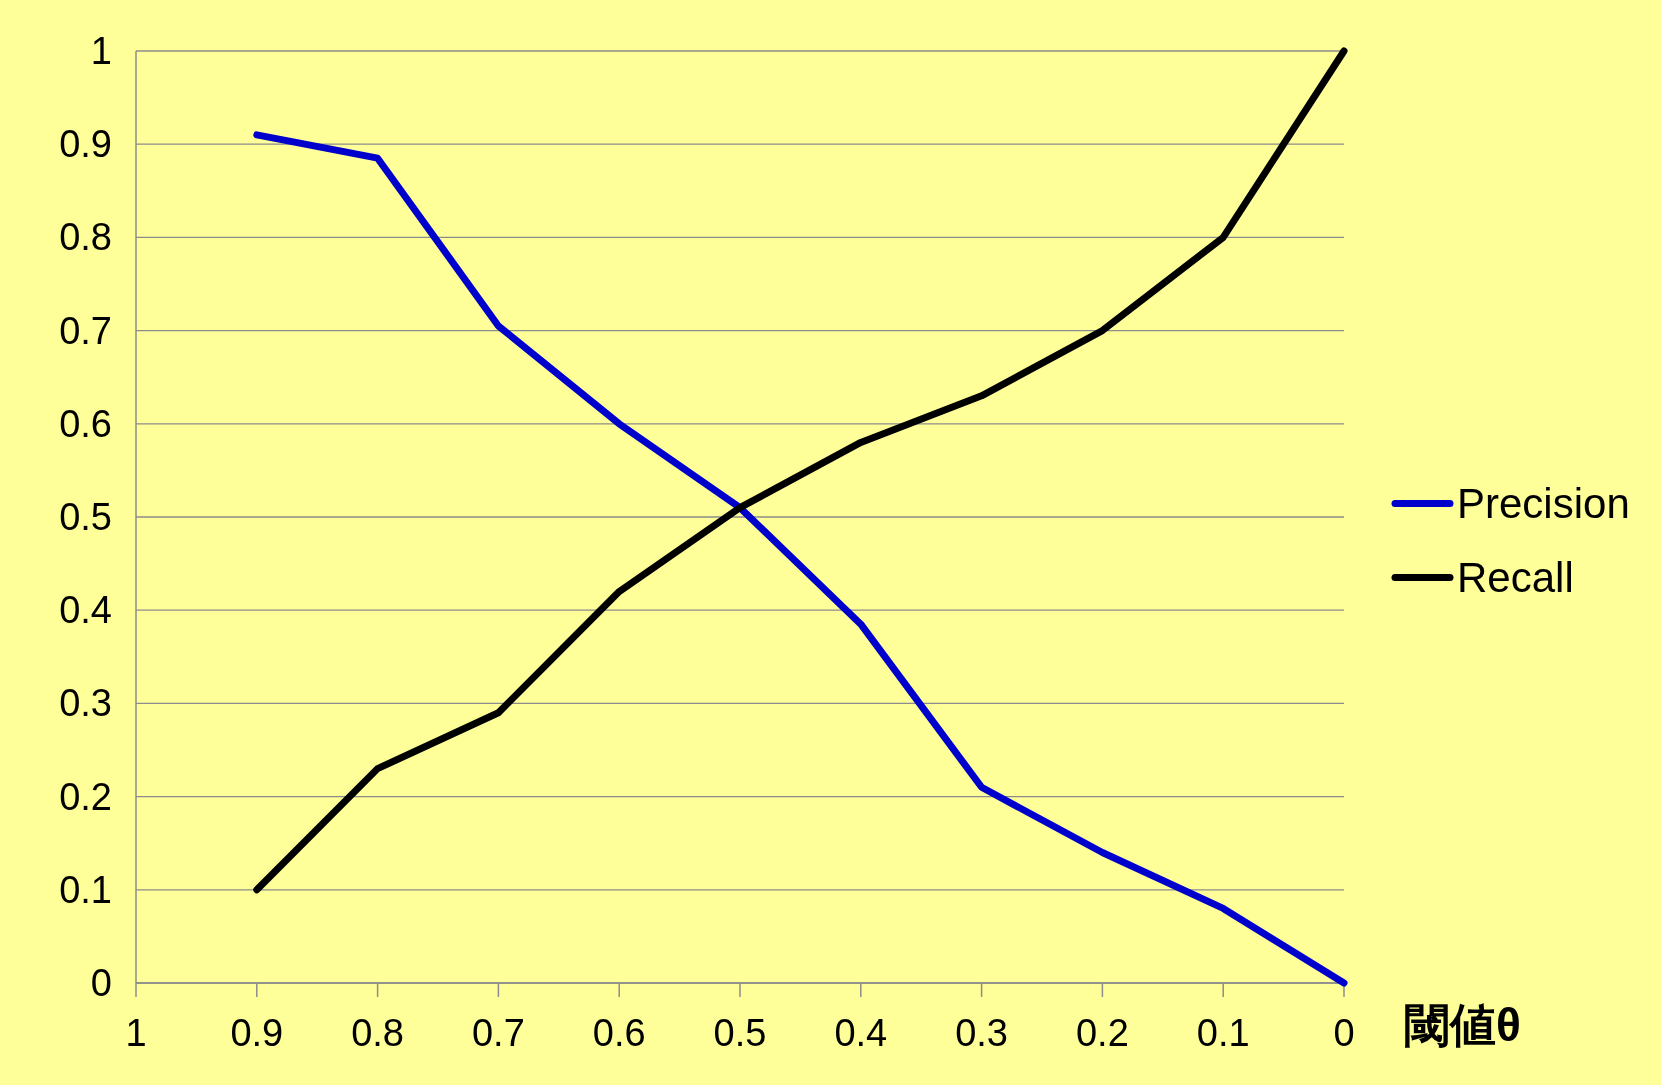 The image size is (1661, 1085). Describe the element at coordinates (85, 796) in the screenshot. I see `y-tick-label: 0.2` at that location.